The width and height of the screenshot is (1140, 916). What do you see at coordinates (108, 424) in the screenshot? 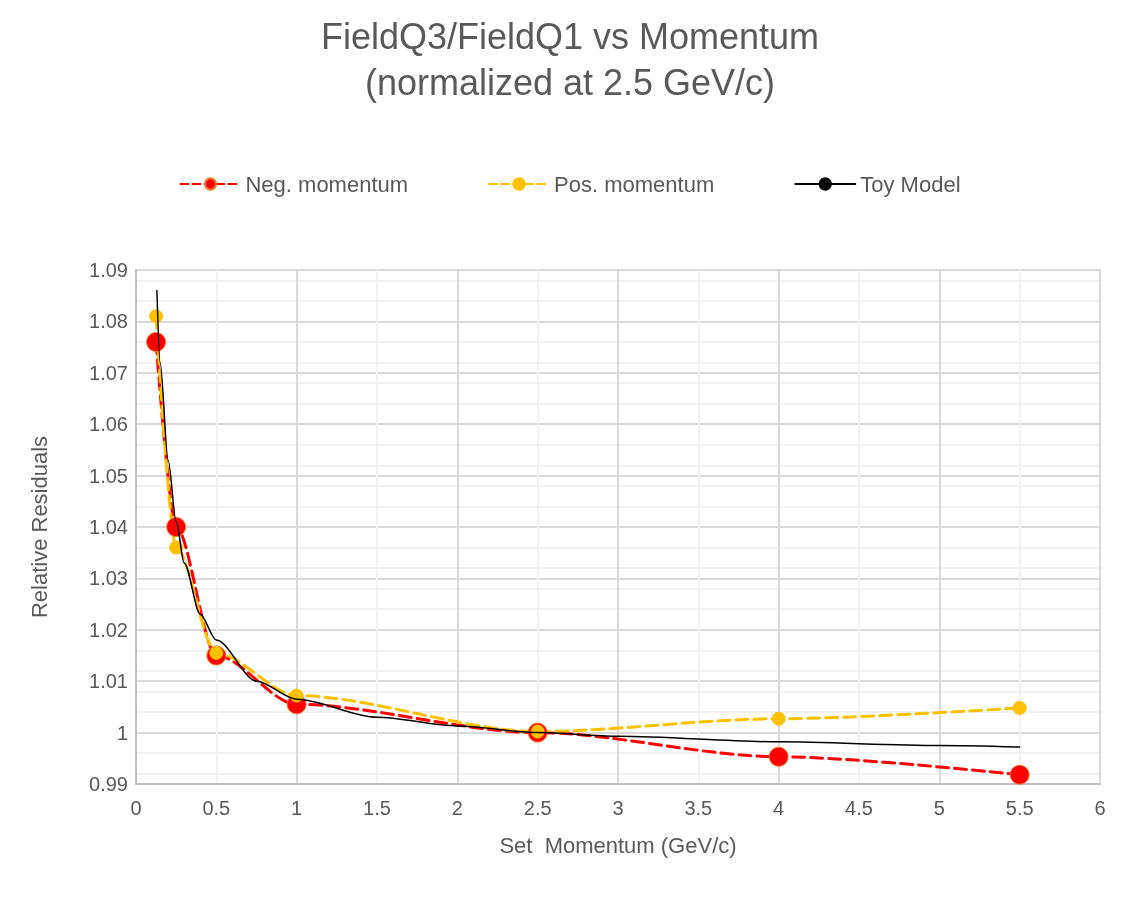
I see `y-tick-label: 1.06` at bounding box center [108, 424].